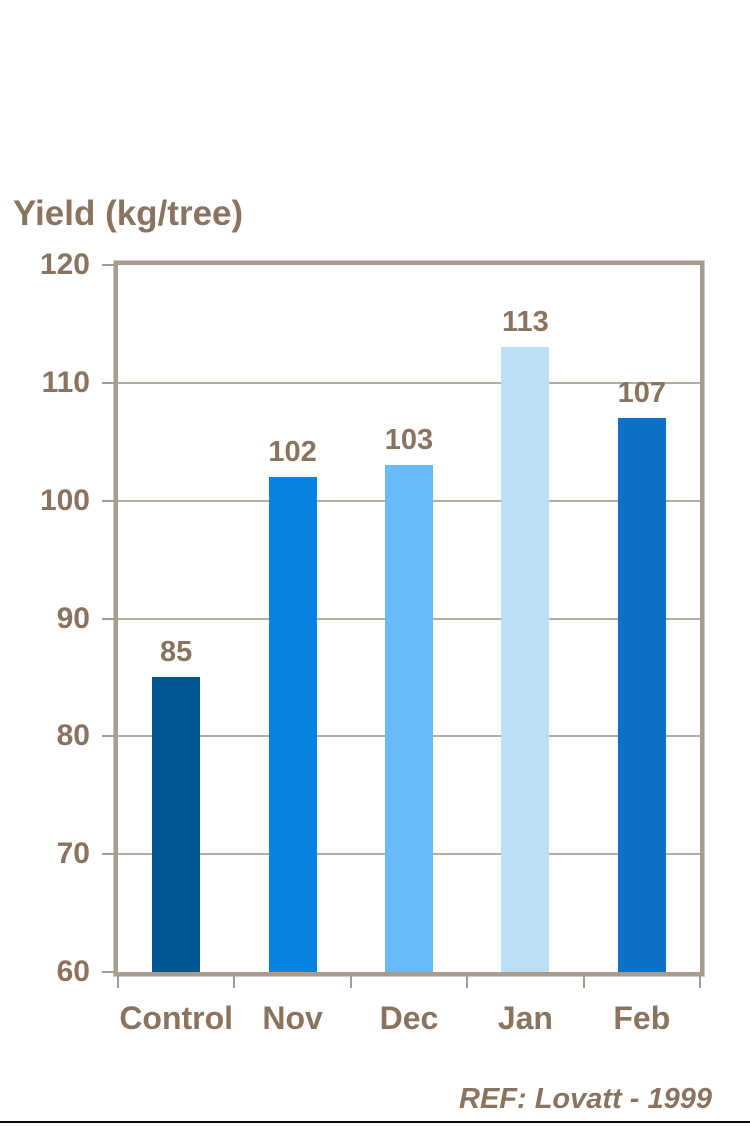 This screenshot has width=750, height=1126. I want to click on bar-feb, so click(641, 695).